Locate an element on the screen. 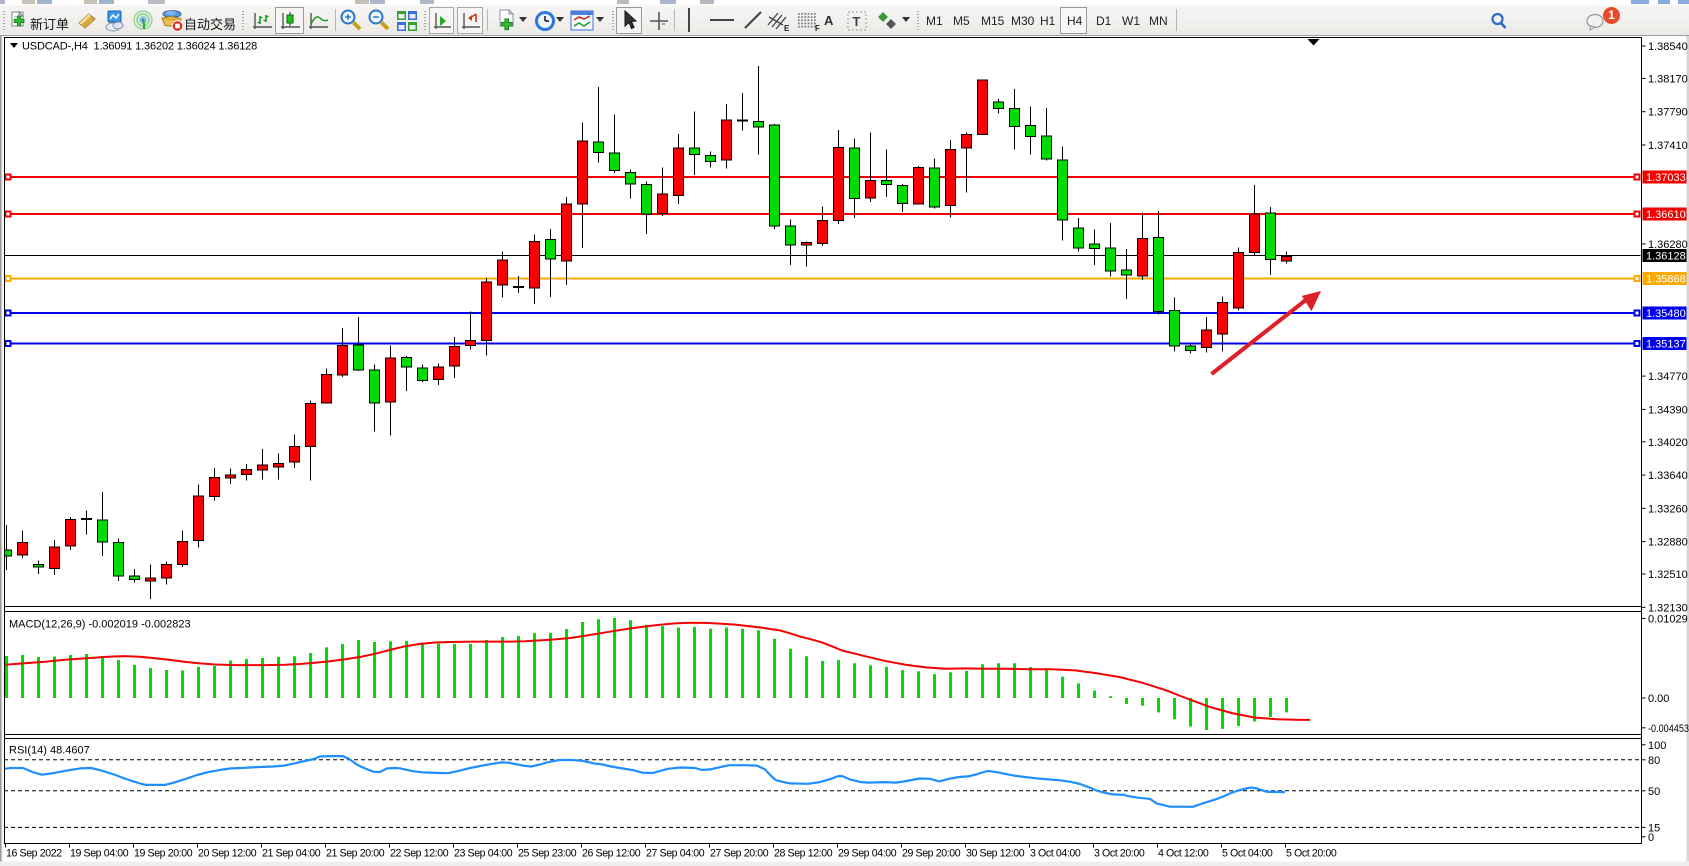  svg-text: 1.36128 is located at coordinates (1666, 257).